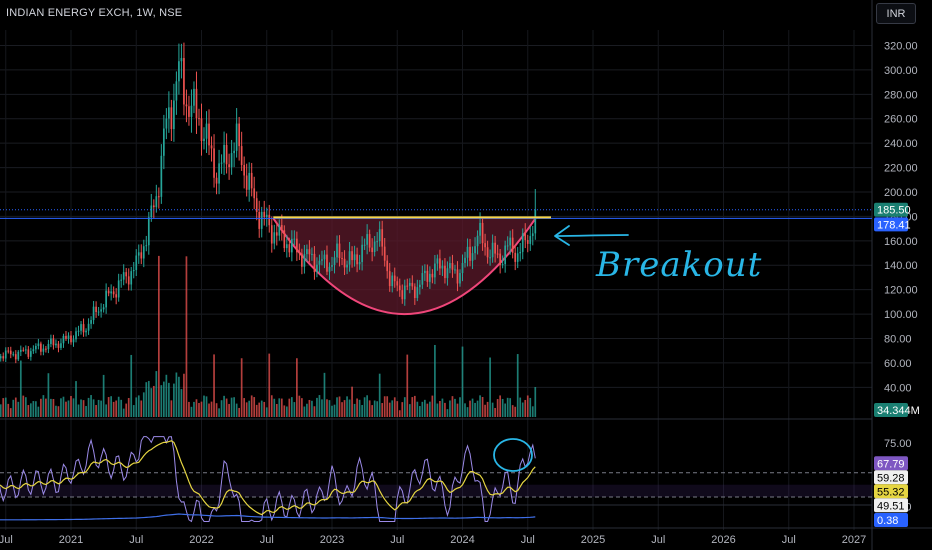 The image size is (932, 550). What do you see at coordinates (898, 388) in the screenshot?
I see `price-tick-label: 40.00` at bounding box center [898, 388].